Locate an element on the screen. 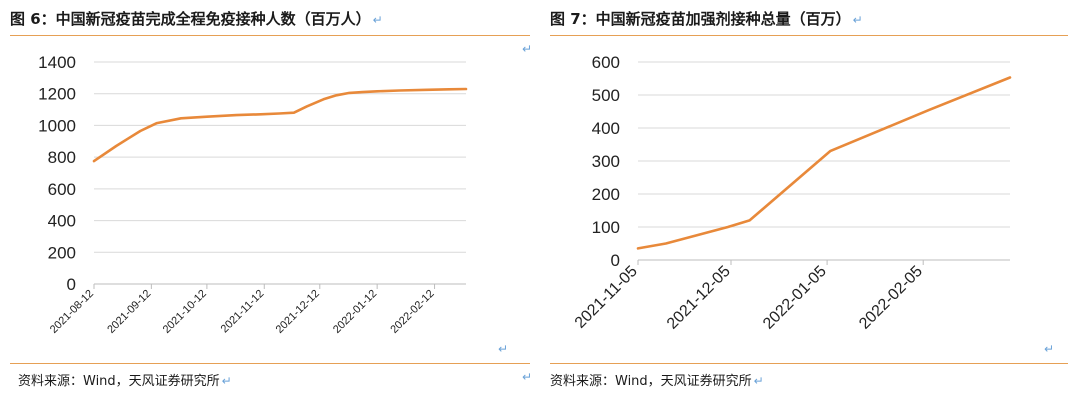 This screenshot has width=1080, height=400. x-tick-label: 2021-09-12 is located at coordinates (129, 312).